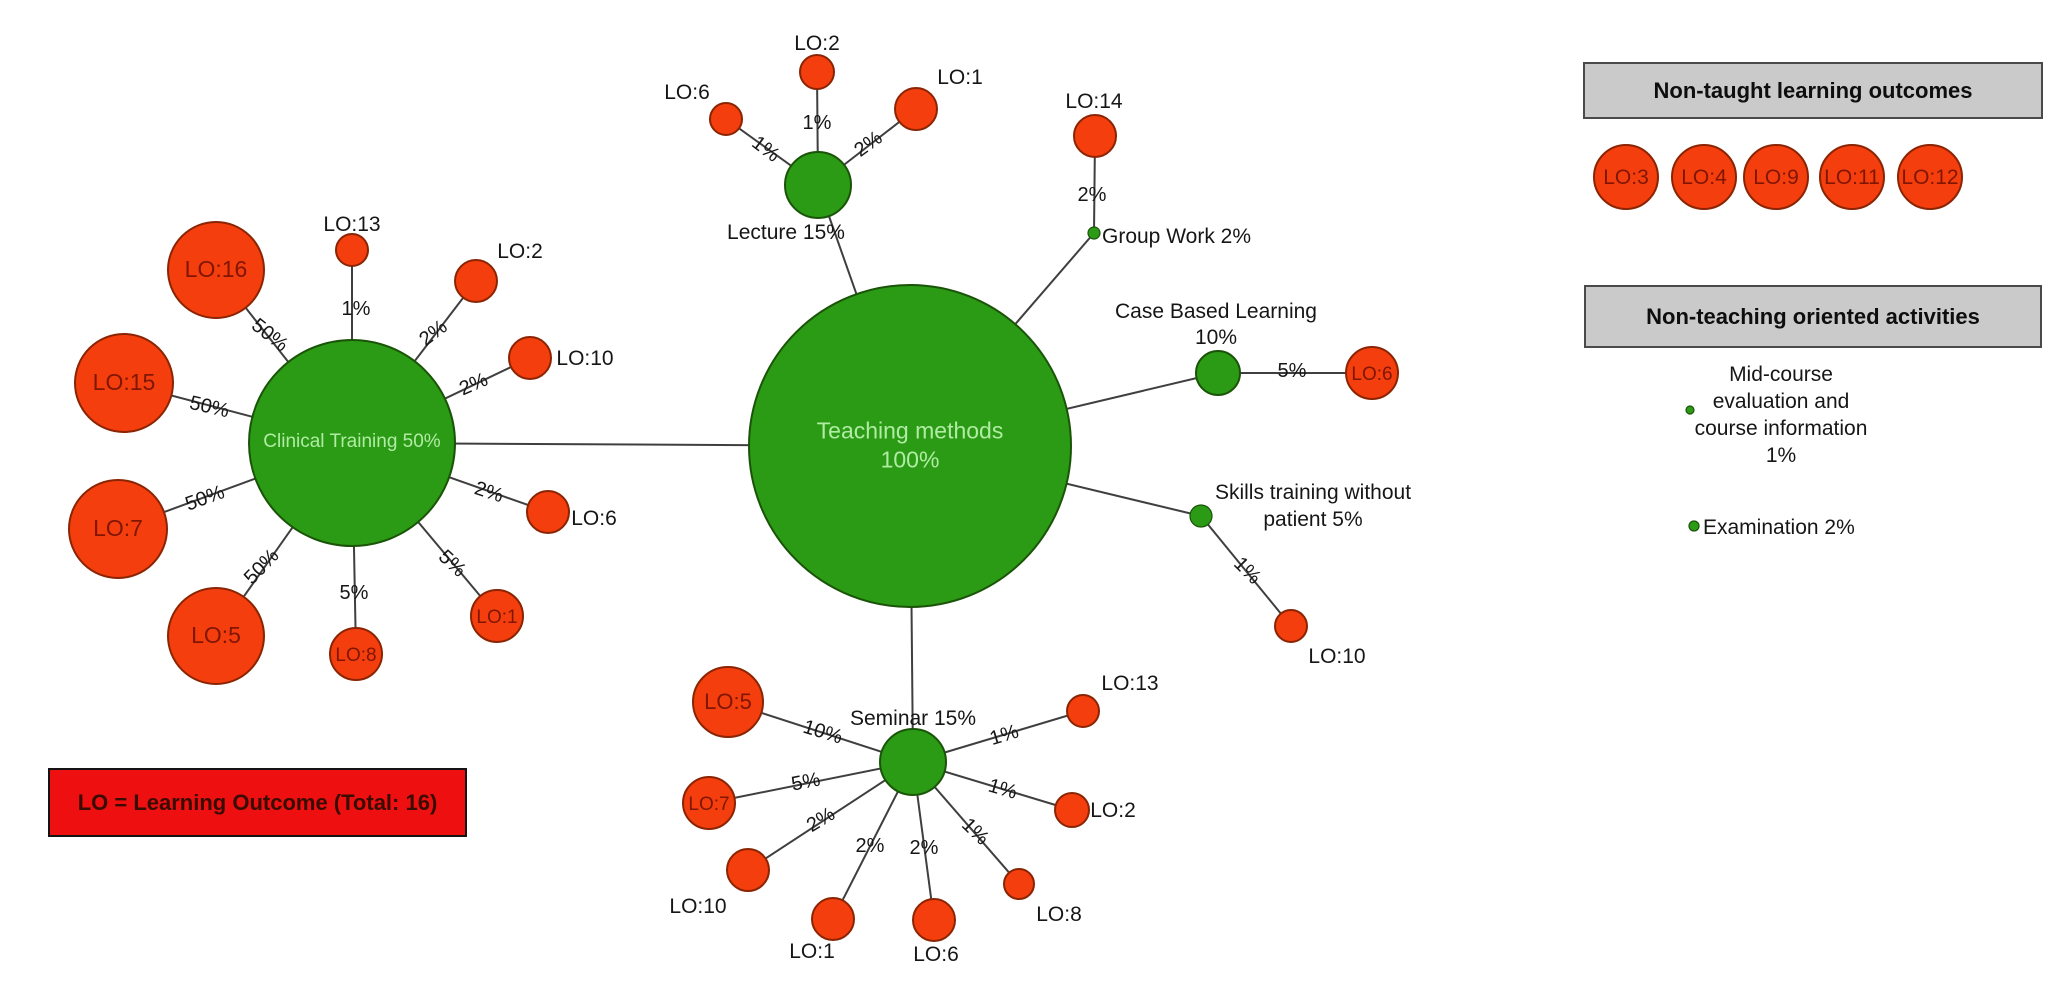 Image resolution: width=2059 pixels, height=1001 pixels. Describe the element at coordinates (697, 906) in the screenshot. I see `node-label-seminar-lo10: LO:10` at that location.